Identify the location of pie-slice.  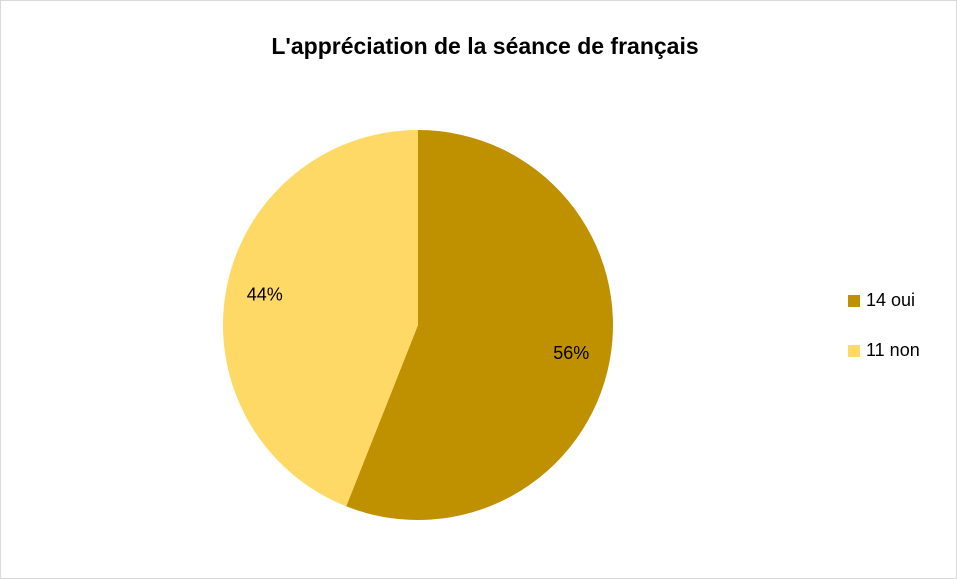
(320, 318).